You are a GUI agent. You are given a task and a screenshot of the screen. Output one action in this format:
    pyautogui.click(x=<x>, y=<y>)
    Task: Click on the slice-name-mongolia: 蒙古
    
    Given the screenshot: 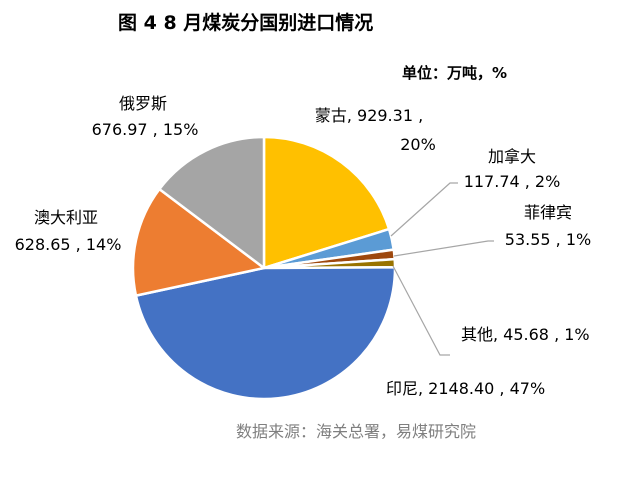 What is the action you would take?
    pyautogui.click(x=331, y=115)
    